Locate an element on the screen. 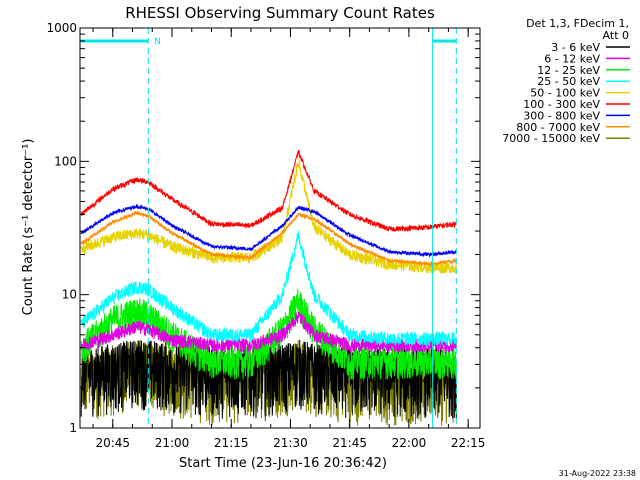 The height and width of the screenshot is (480, 640). series-line-50-to-100keV is located at coordinates (268, 217).